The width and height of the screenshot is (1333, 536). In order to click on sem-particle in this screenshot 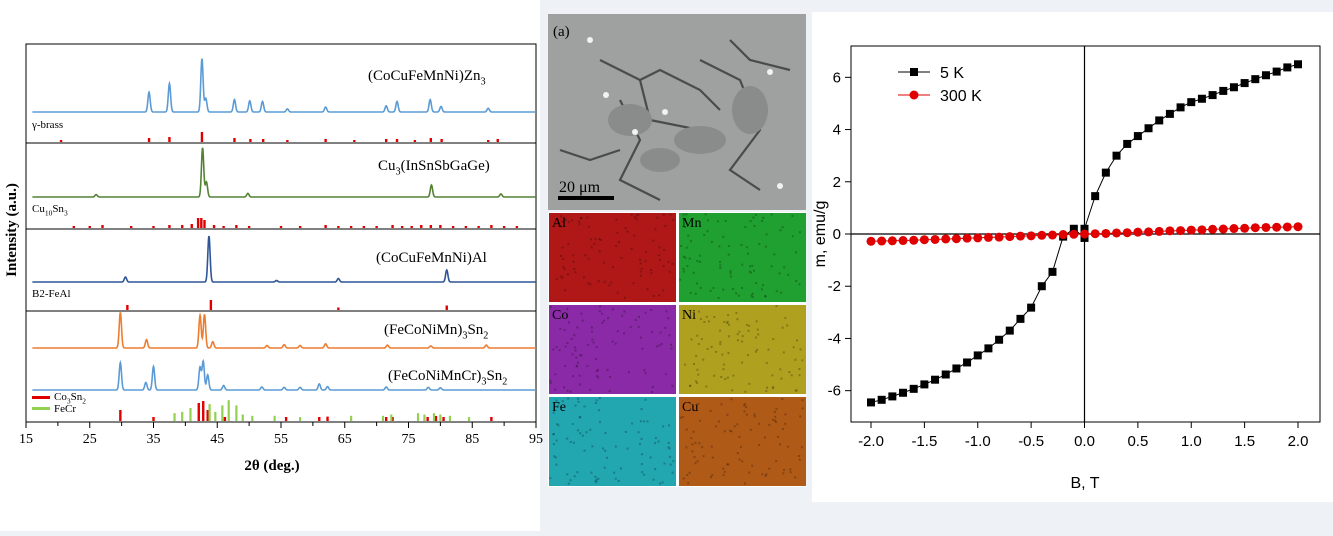, I will do `click(770, 72)`.